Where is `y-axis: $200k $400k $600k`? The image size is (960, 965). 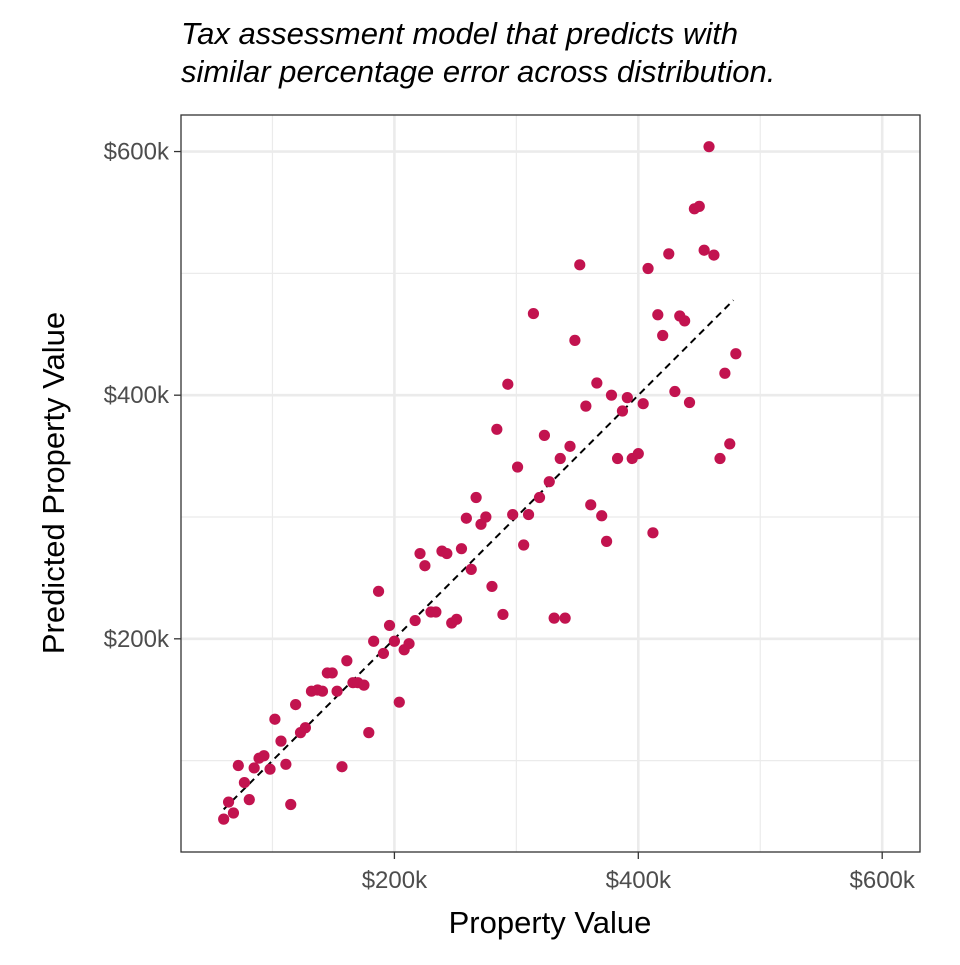 y-axis: $200k $400k $600k is located at coordinates (142, 396).